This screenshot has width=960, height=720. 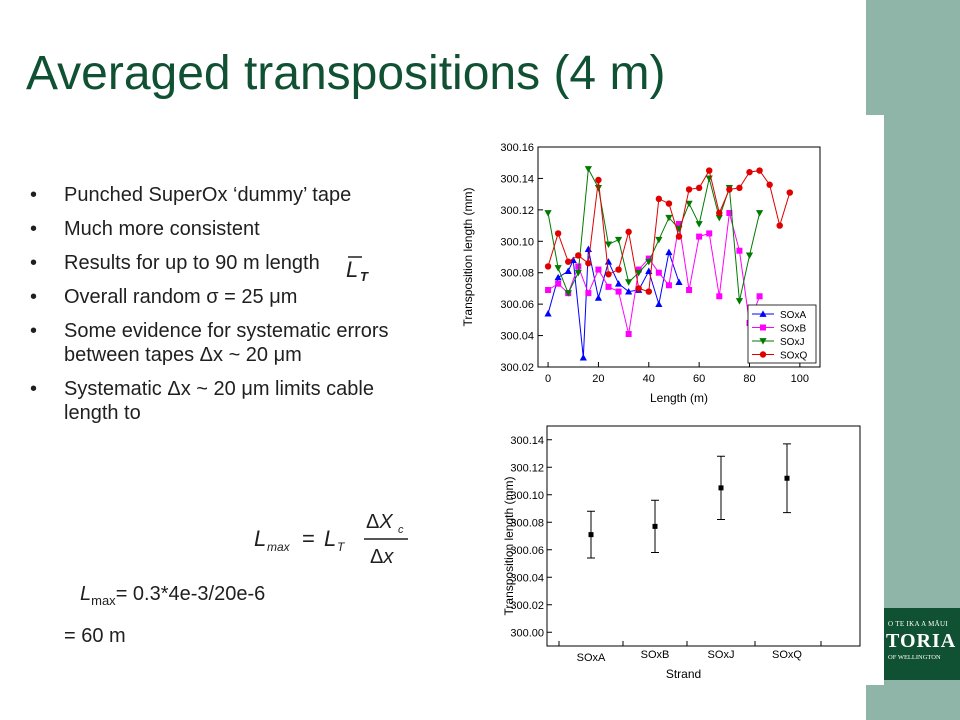 What do you see at coordinates (787, 655) in the screenshot?
I see `x-tick-label: SOxQ` at bounding box center [787, 655].